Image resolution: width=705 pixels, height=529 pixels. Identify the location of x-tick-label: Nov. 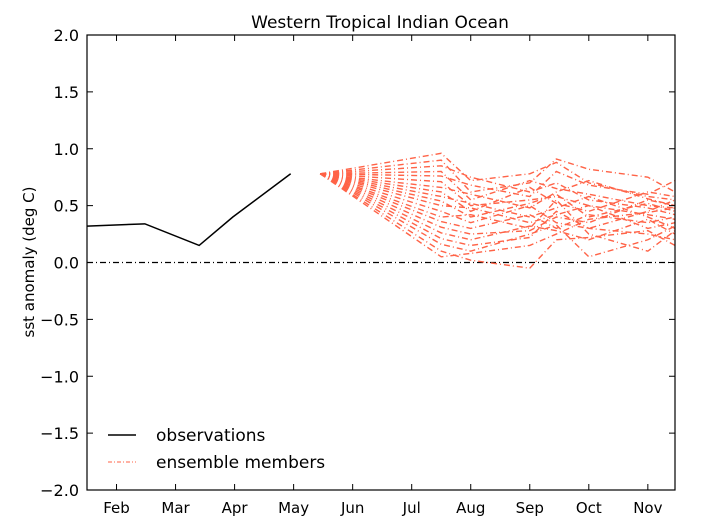
(647, 508).